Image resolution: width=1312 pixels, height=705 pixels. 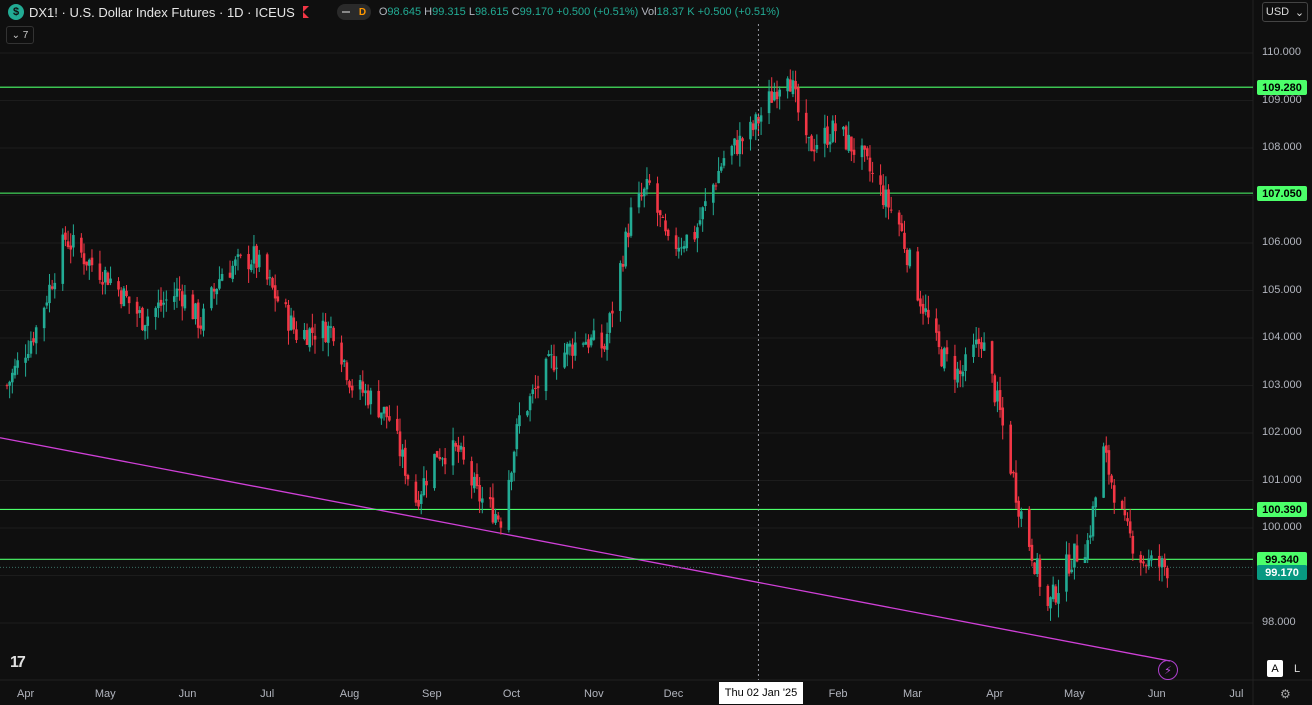 I want to click on price-axis-tick: 98.000, so click(x=1279, y=622).